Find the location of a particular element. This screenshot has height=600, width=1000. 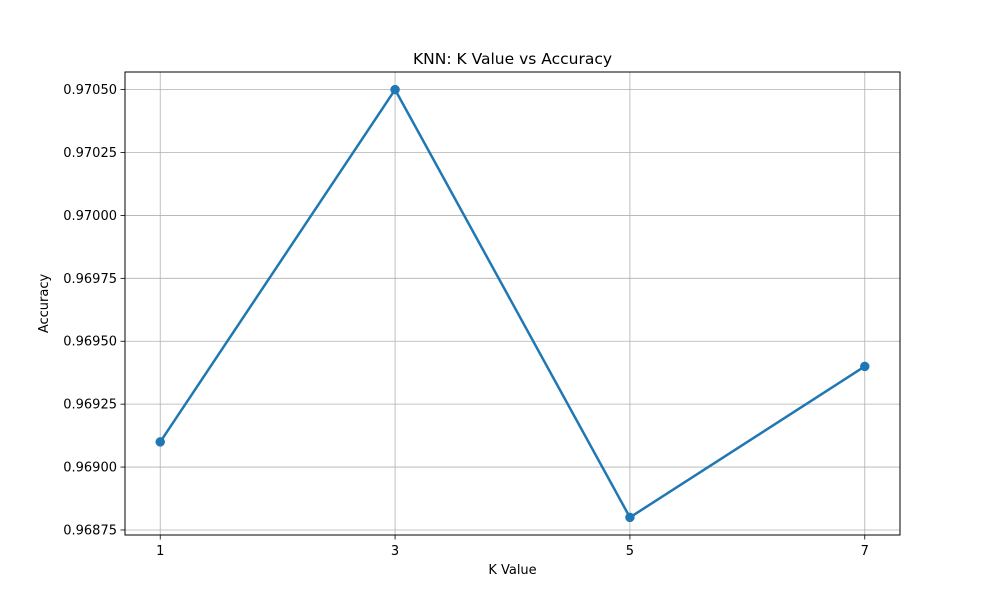

y-tick-label: 0.97050 is located at coordinates (90, 90).